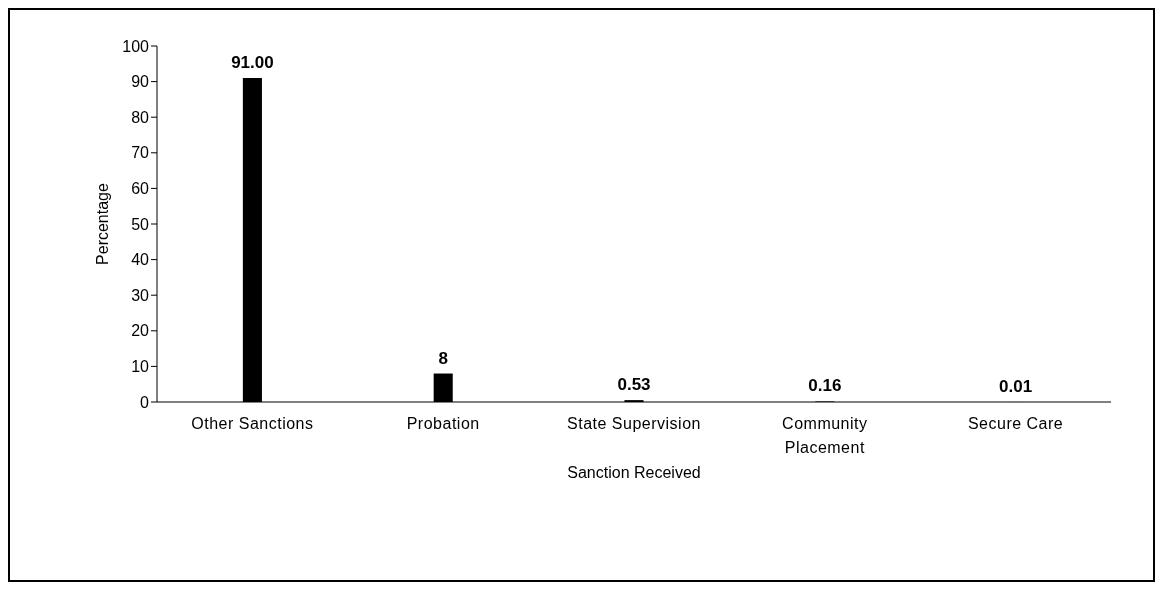 This screenshot has width=1163, height=590. I want to click on data-label: 0.16, so click(825, 386).